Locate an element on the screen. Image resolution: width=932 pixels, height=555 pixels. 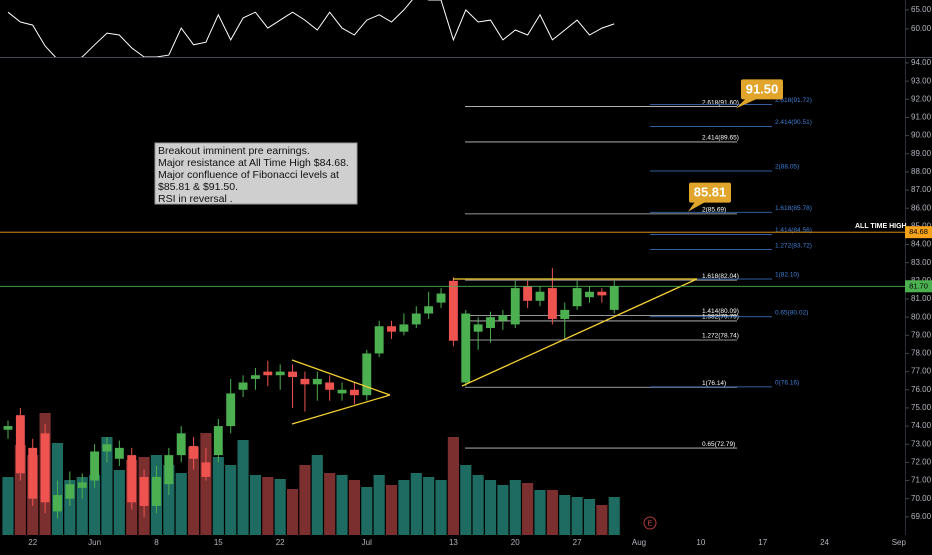
fib-label: 1(76.14) is located at coordinates (714, 383).